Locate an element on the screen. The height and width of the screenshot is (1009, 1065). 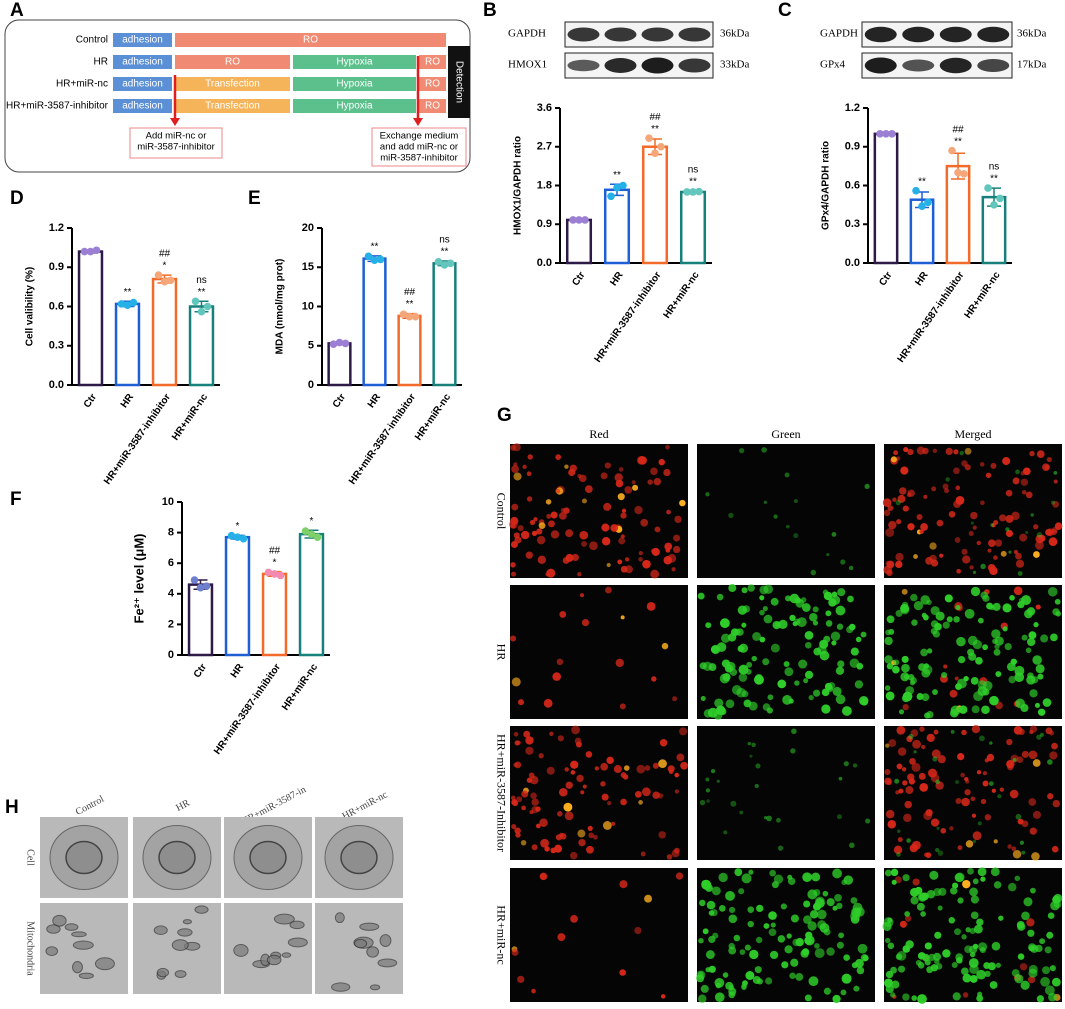
timeline-segment is located at coordinates (232, 106).